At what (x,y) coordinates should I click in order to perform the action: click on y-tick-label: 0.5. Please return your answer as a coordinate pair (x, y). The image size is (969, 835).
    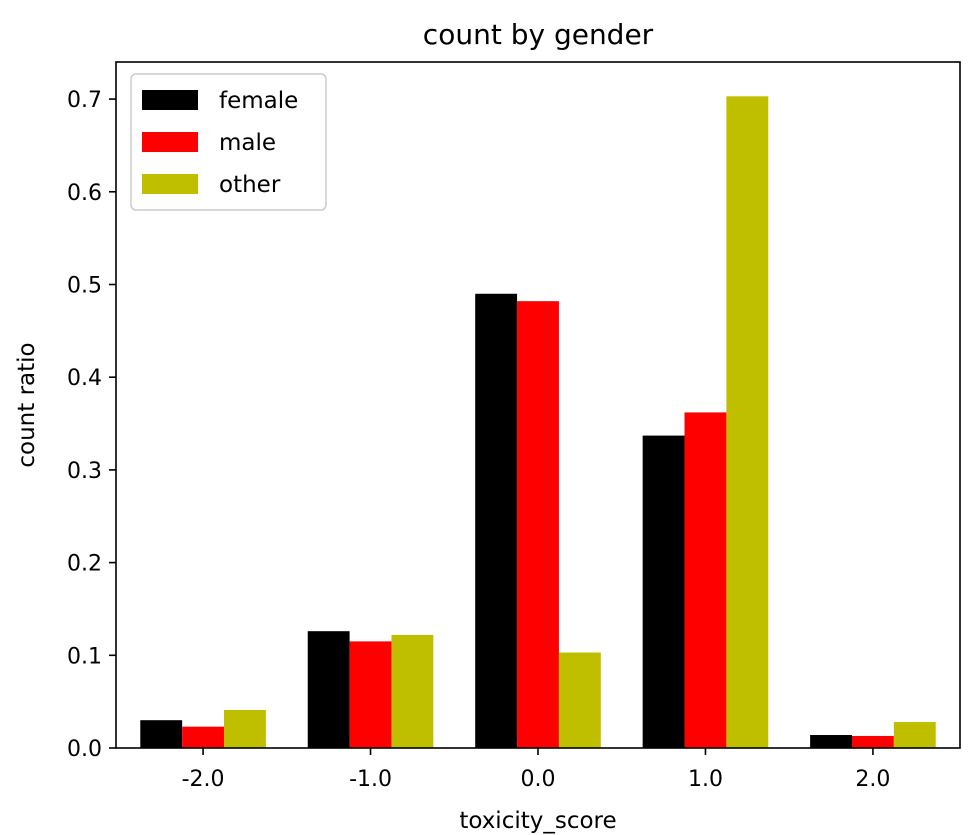
    Looking at the image, I should click on (84, 285).